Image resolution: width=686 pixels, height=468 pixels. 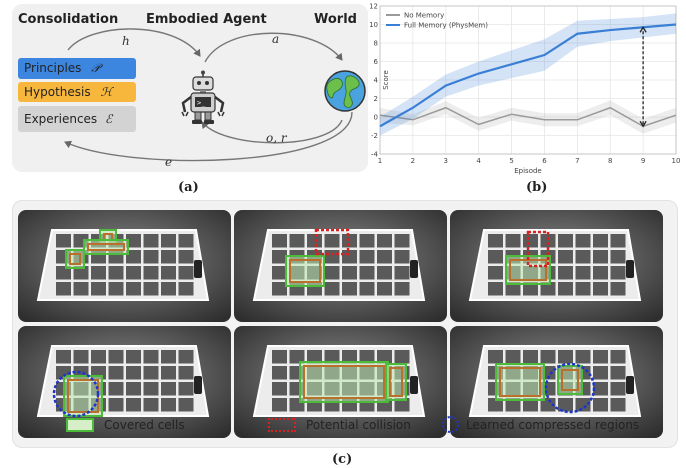 I want to click on y-tick-label: 0, so click(x=376, y=118).